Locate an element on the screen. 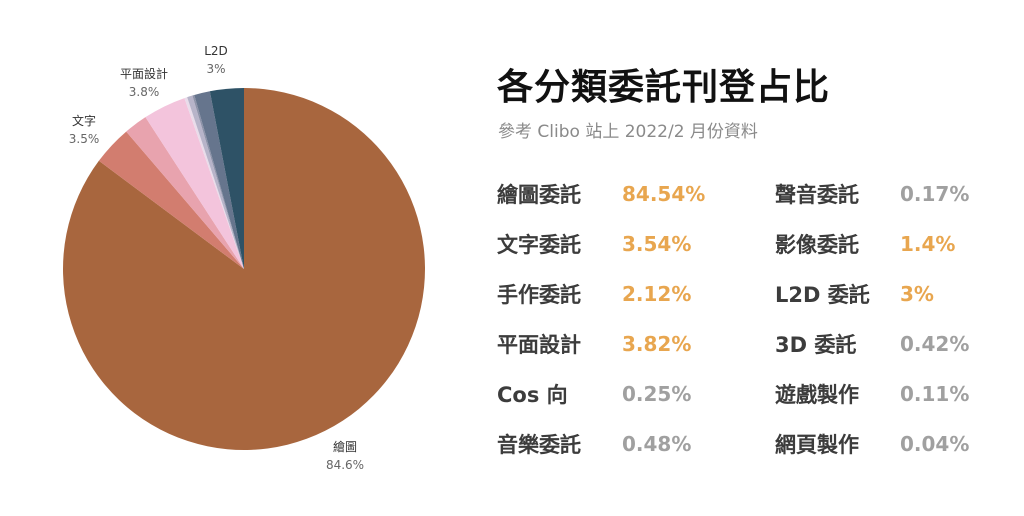 Image resolution: width=1024 pixels, height=516 pixels. pie-label-name: 繪圖 is located at coordinates (345, 446).